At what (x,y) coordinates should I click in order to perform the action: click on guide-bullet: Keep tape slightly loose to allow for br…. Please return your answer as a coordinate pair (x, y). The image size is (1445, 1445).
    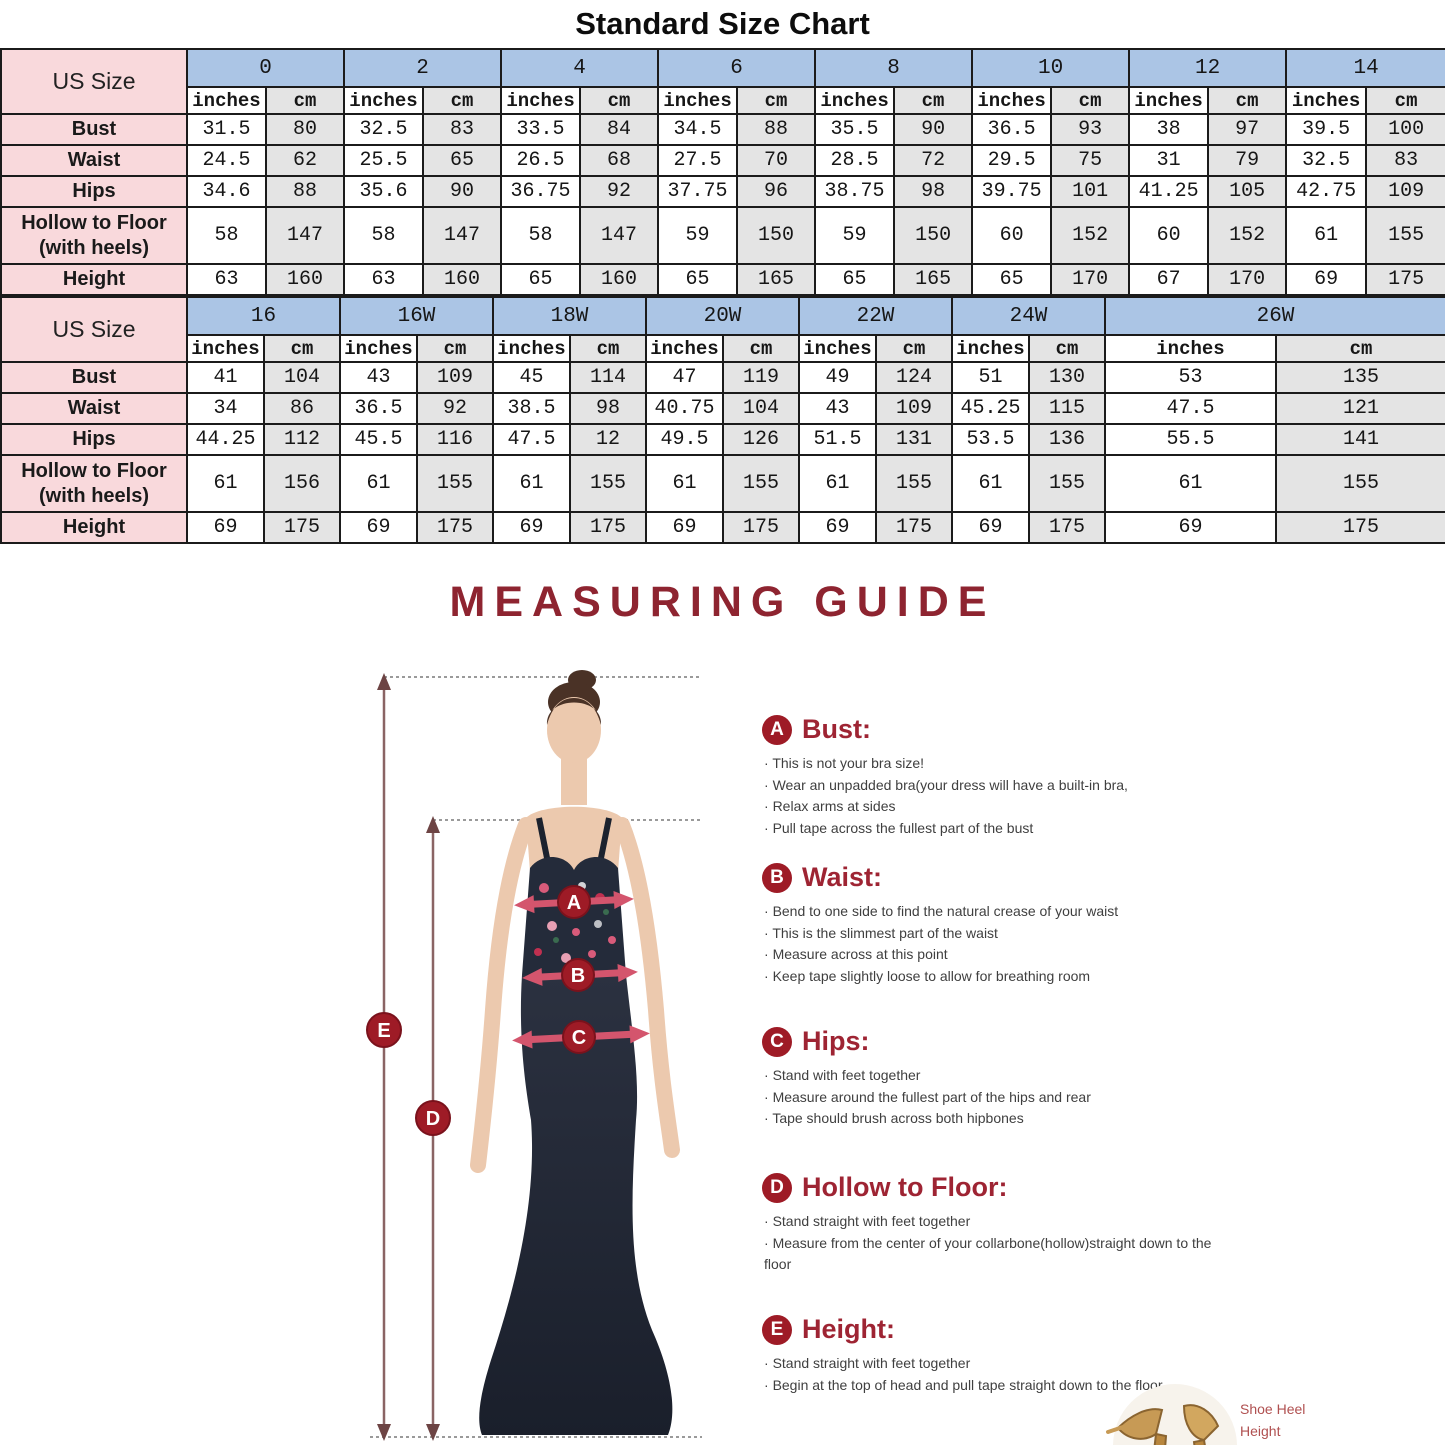
    Looking at the image, I should click on (998, 977).